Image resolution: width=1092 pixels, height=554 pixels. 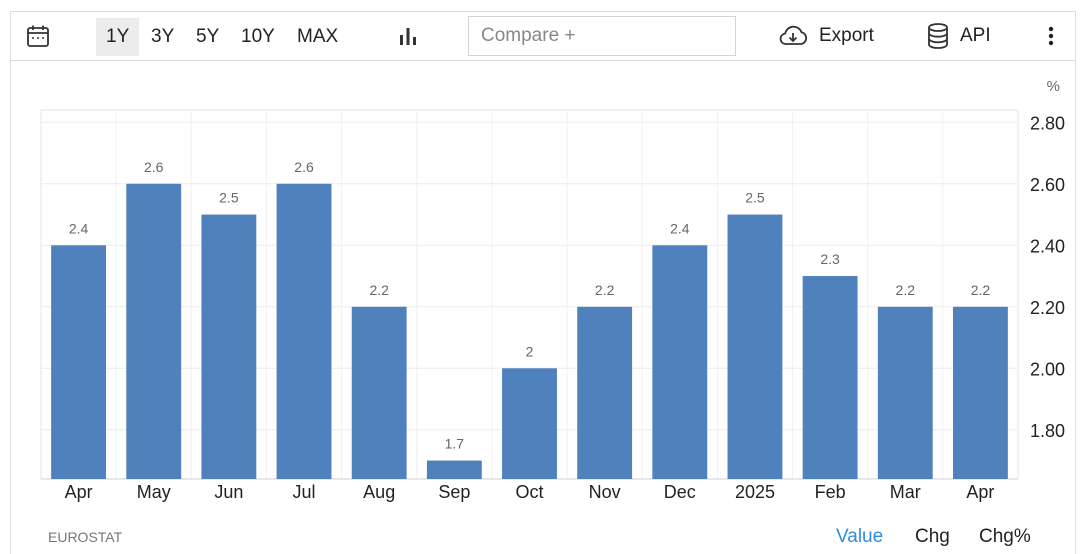 I want to click on y-tick-label: 2.00, so click(x=1047, y=369).